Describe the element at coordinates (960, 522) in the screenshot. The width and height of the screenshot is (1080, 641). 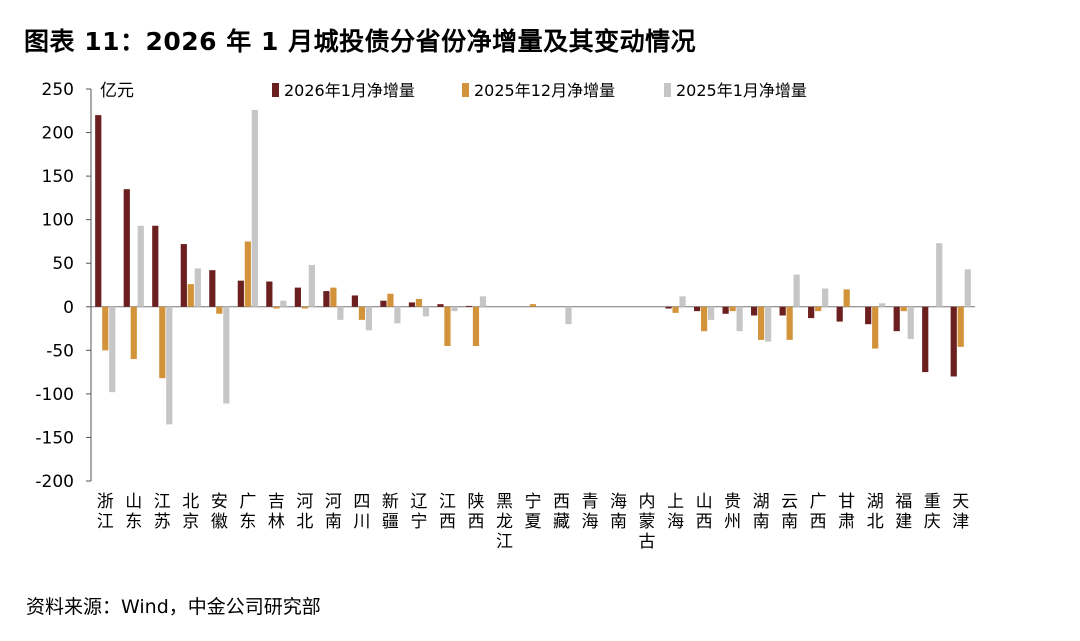
I see `x-category-label-char: 津` at that location.